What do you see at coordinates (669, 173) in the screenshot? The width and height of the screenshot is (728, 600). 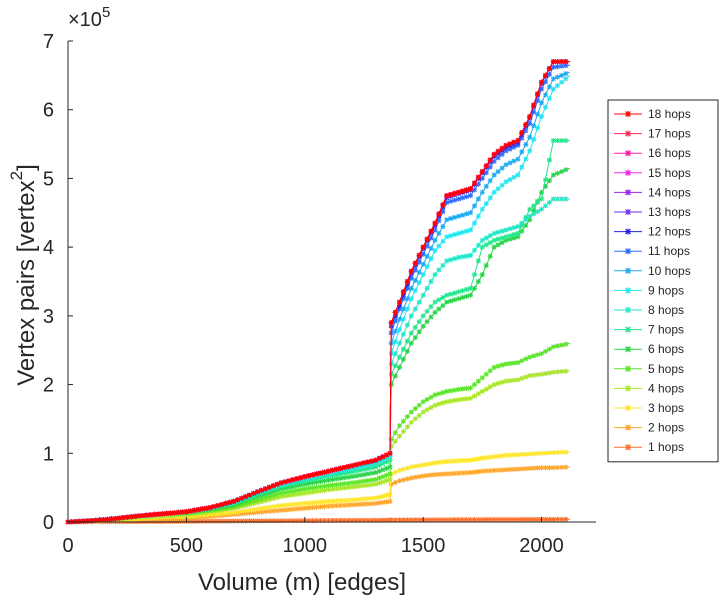 I see `legend-label: 15 hops` at bounding box center [669, 173].